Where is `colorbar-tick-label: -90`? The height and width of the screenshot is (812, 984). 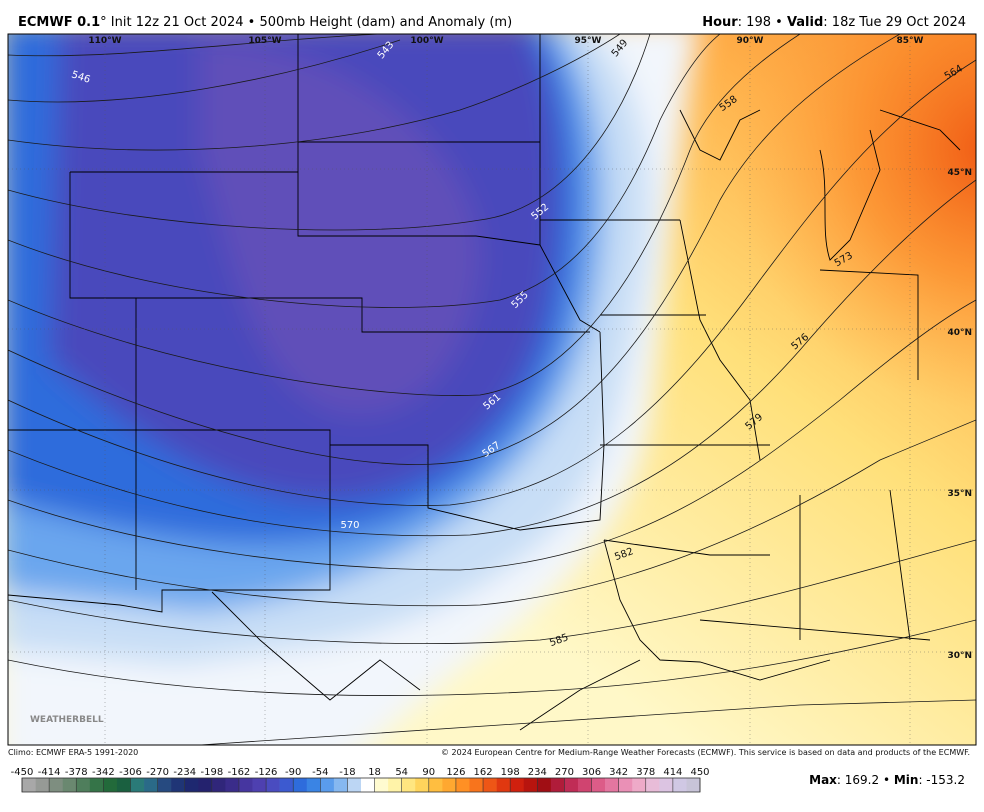
colorbar-tick-label: -90 is located at coordinates (293, 772).